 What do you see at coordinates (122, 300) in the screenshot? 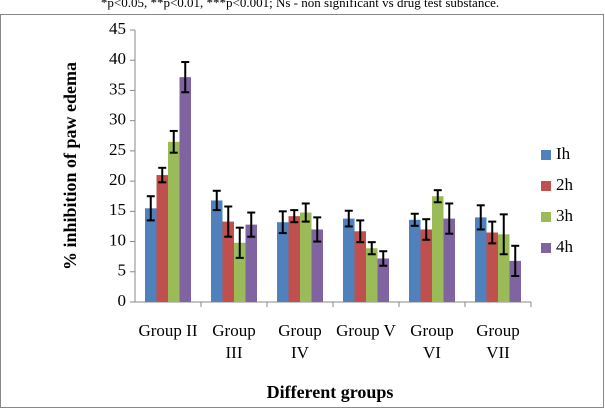
I see `y-tick-label: 0` at bounding box center [122, 300].